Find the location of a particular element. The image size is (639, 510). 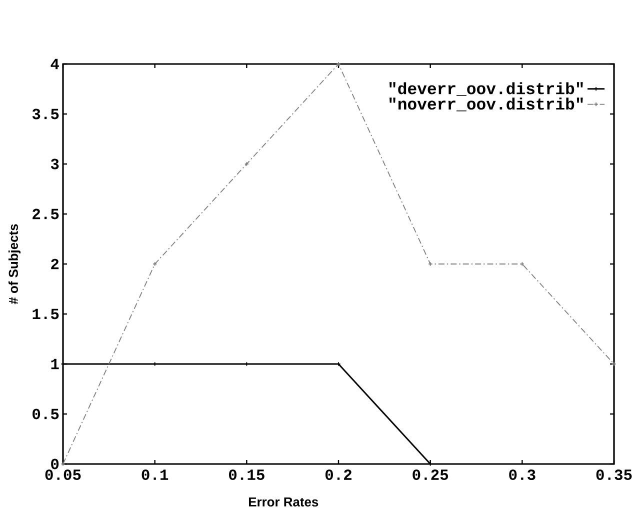

legend-label: "noverr_oov.distrib" is located at coordinates (486, 105).